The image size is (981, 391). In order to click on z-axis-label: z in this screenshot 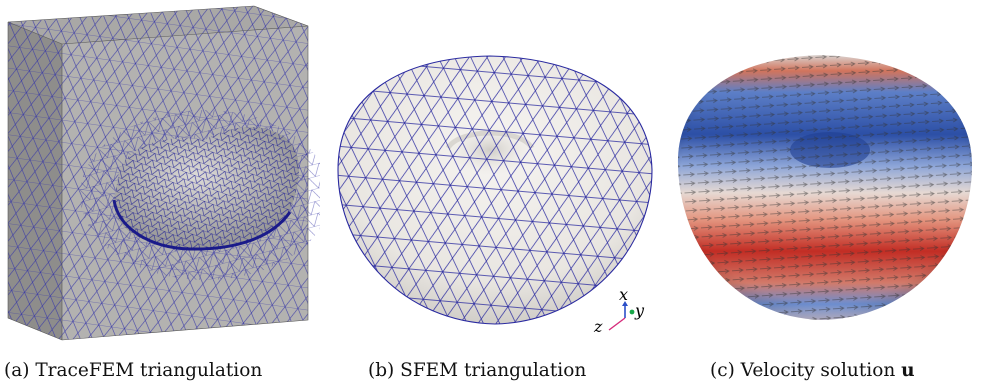, I will do `click(598, 326)`.